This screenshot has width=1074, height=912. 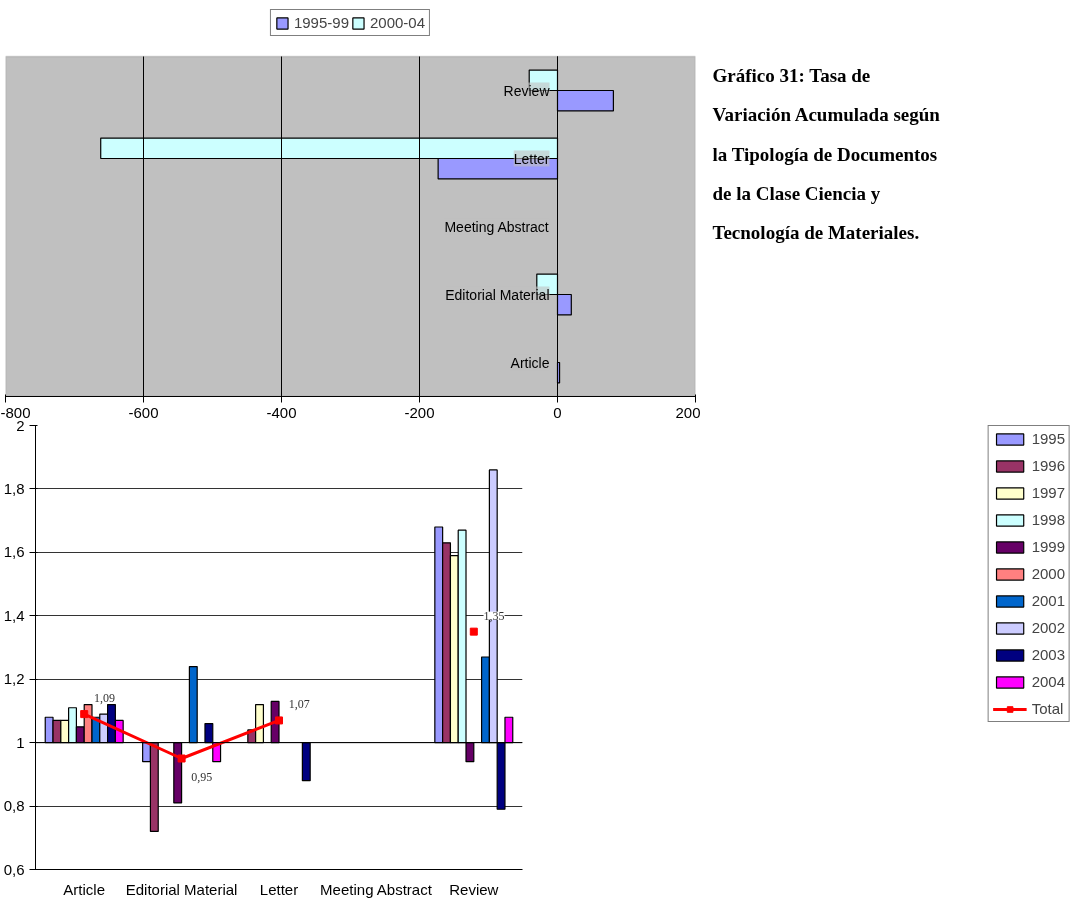 What do you see at coordinates (299, 704) in the screenshot?
I see `data-label: 1,07` at bounding box center [299, 704].